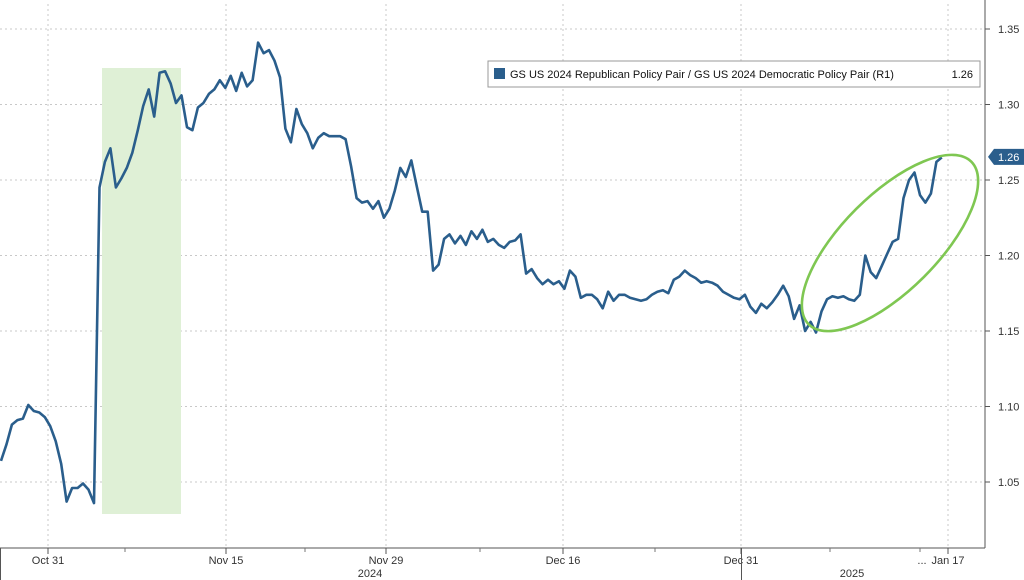 The image size is (1024, 580). I want to click on election-highlight-region, so click(141, 291).